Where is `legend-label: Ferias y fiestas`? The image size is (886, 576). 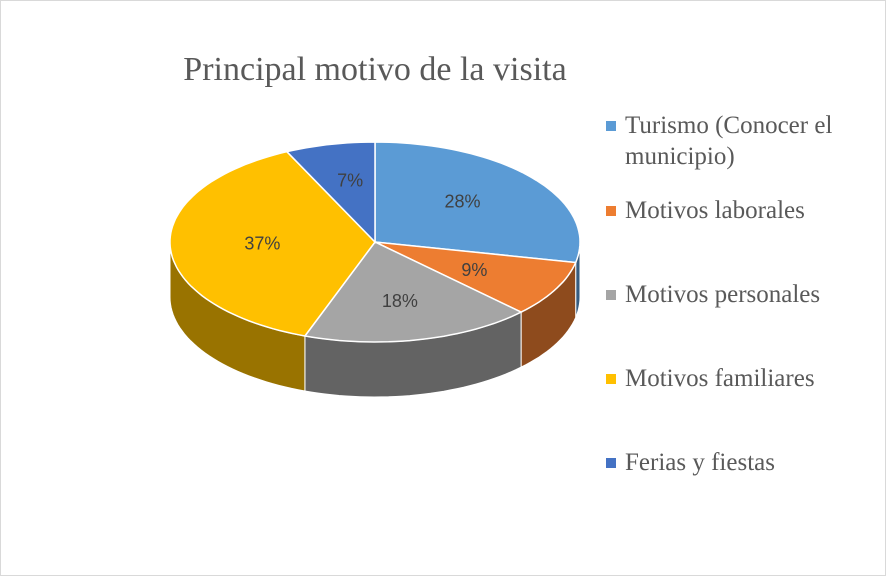
legend-label: Ferias y fiestas is located at coordinates (700, 462).